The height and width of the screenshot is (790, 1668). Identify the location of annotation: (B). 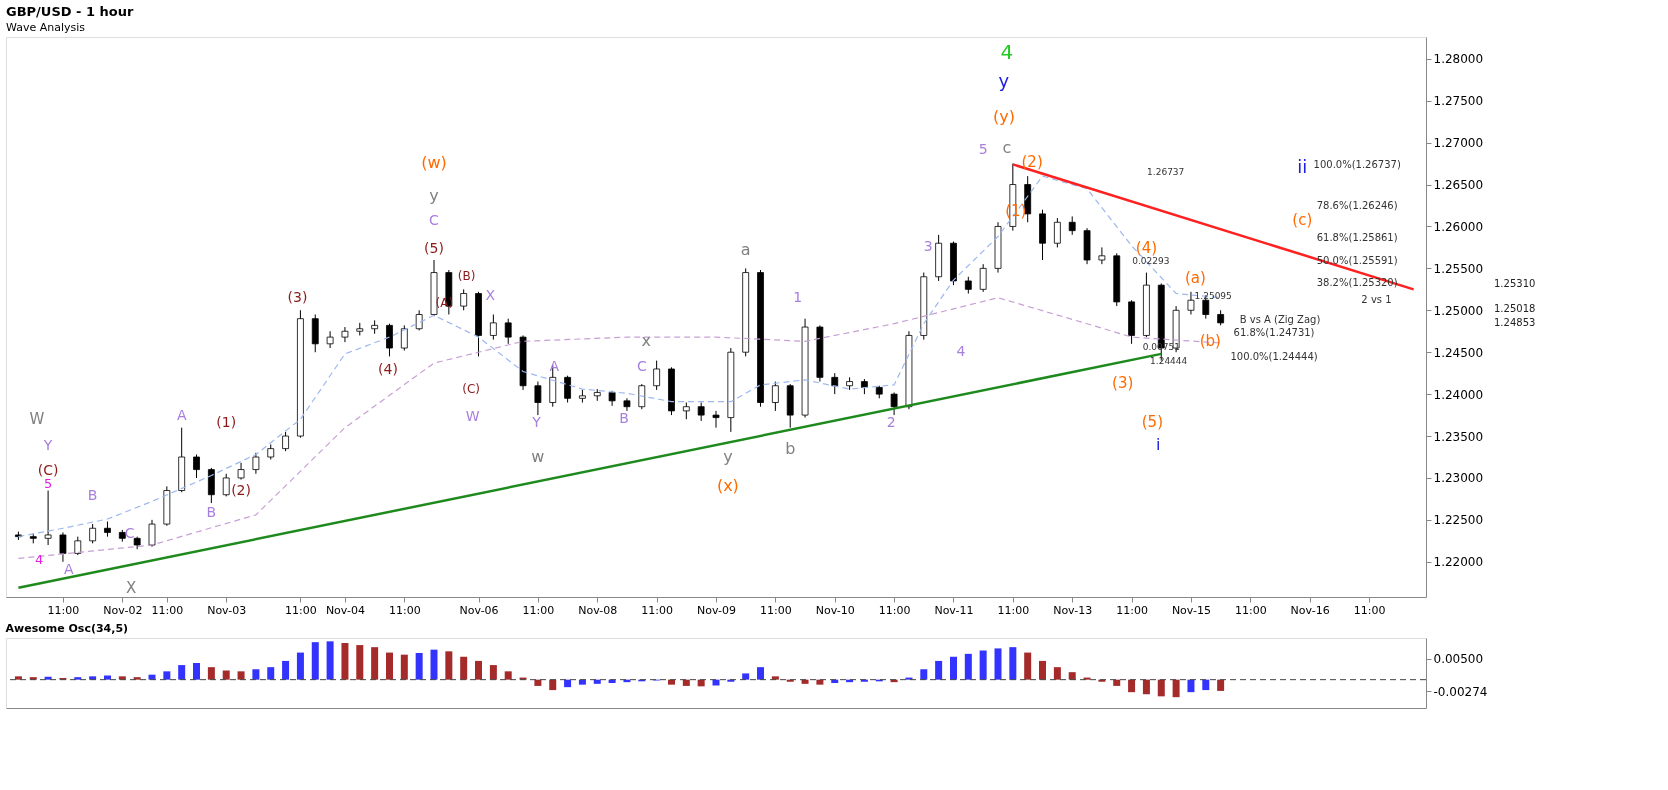
(466, 275).